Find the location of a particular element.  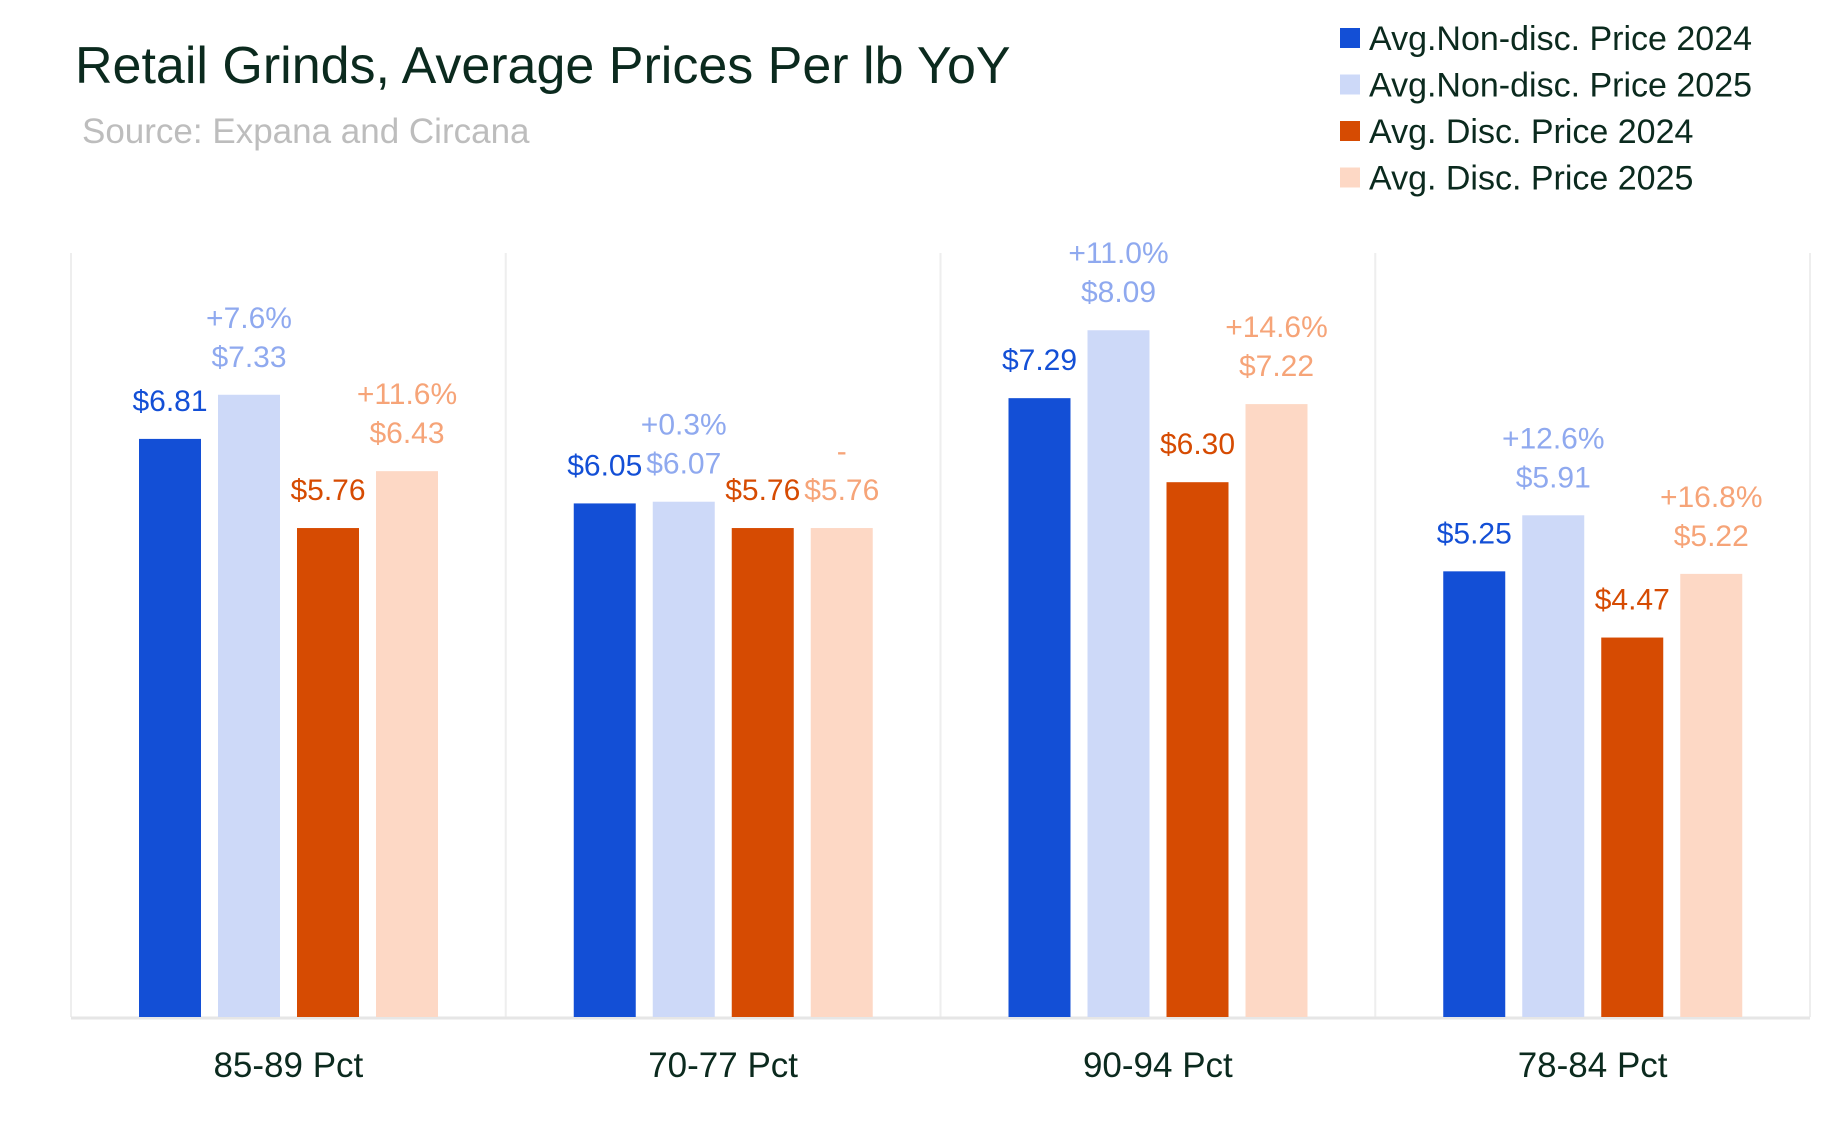

value-label: $6.30 is located at coordinates (1197, 444).